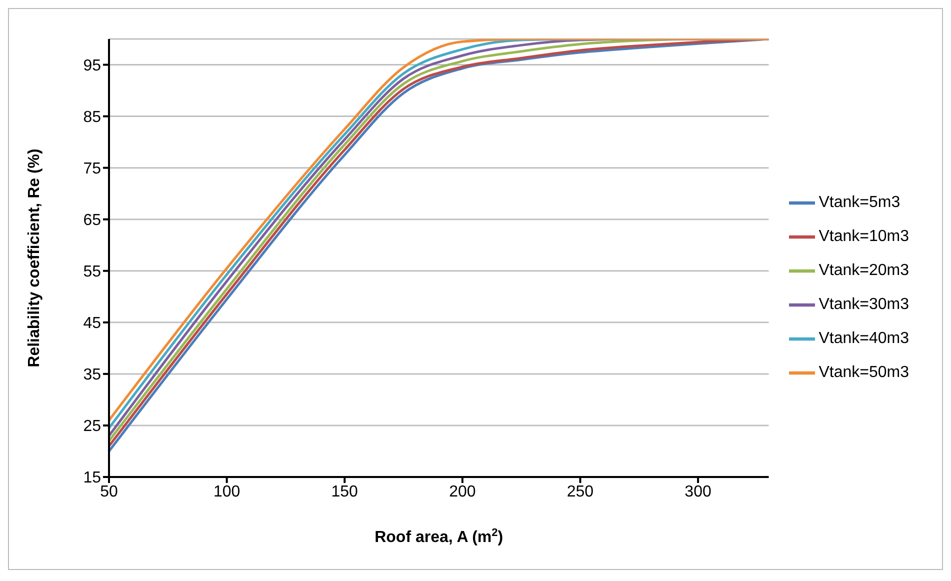 Image resolution: width=951 pixels, height=581 pixels. I want to click on x-tick-label: 250, so click(580, 491).